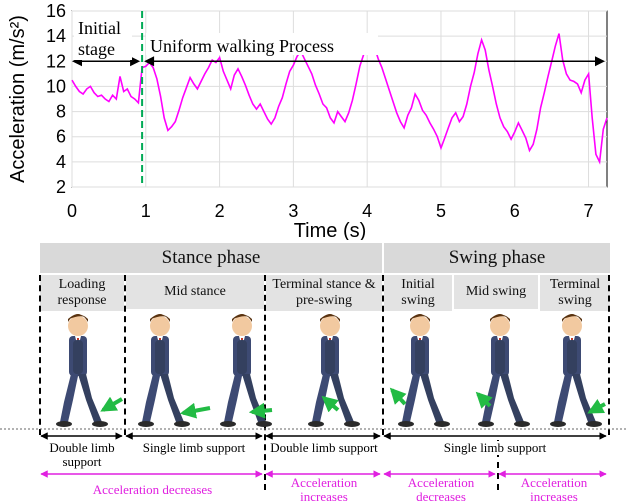  What do you see at coordinates (242, 46) in the screenshot?
I see `uniform-walking-label: Uniform walking Process` at bounding box center [242, 46].